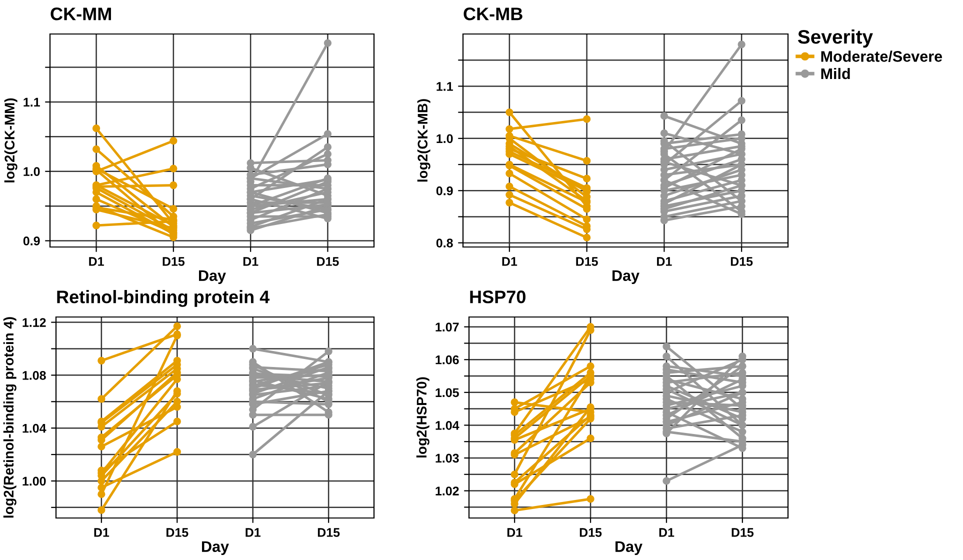 The width and height of the screenshot is (963, 560). I want to click on legend-label: Moderate/Severe, so click(881, 56).